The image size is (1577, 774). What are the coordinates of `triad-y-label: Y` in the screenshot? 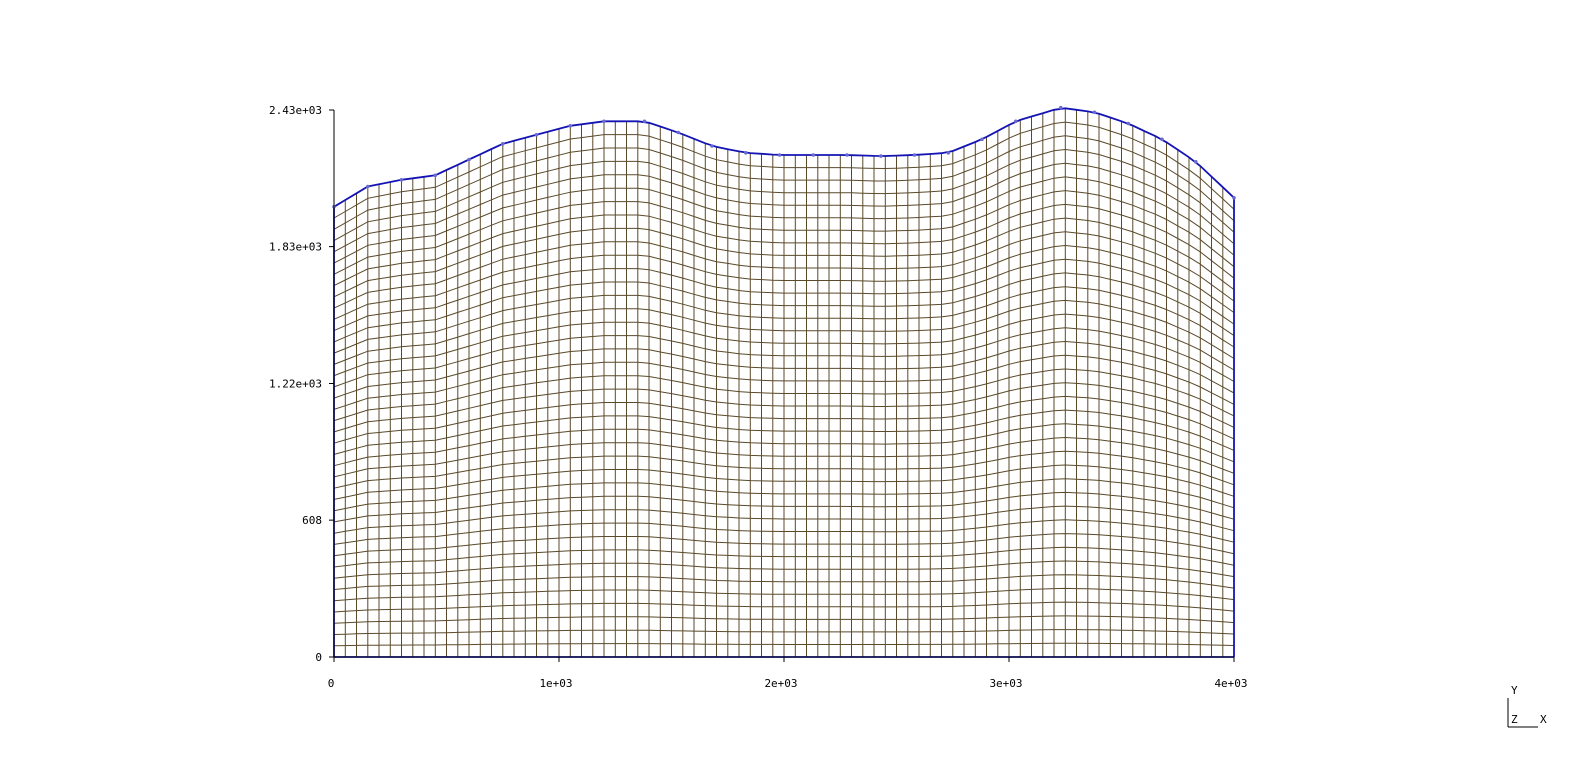 It's located at (1514, 690).